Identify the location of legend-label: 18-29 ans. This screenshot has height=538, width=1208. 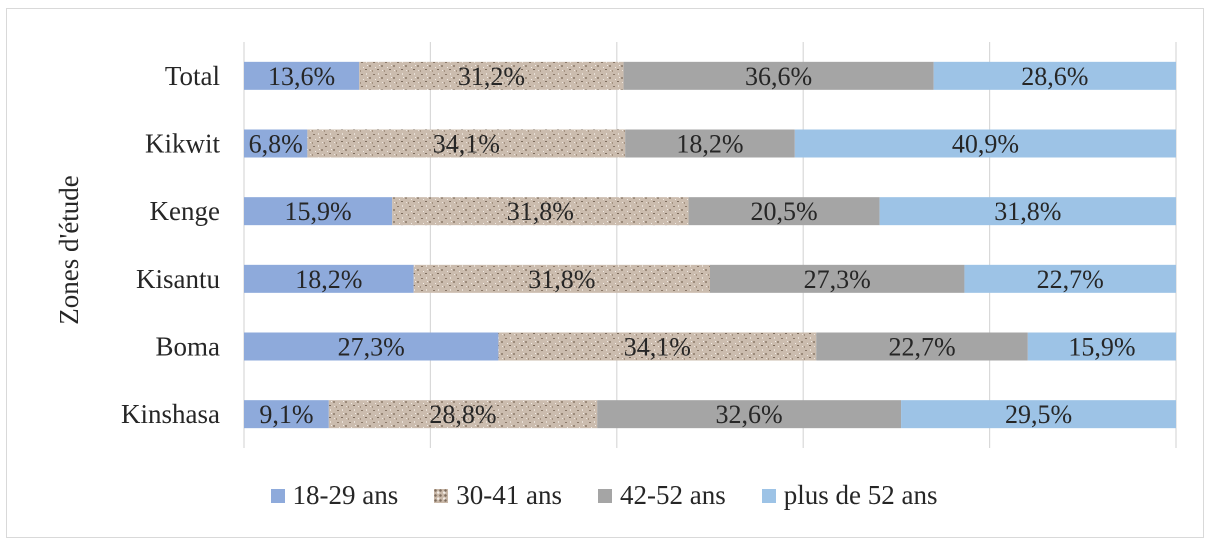
(345, 495).